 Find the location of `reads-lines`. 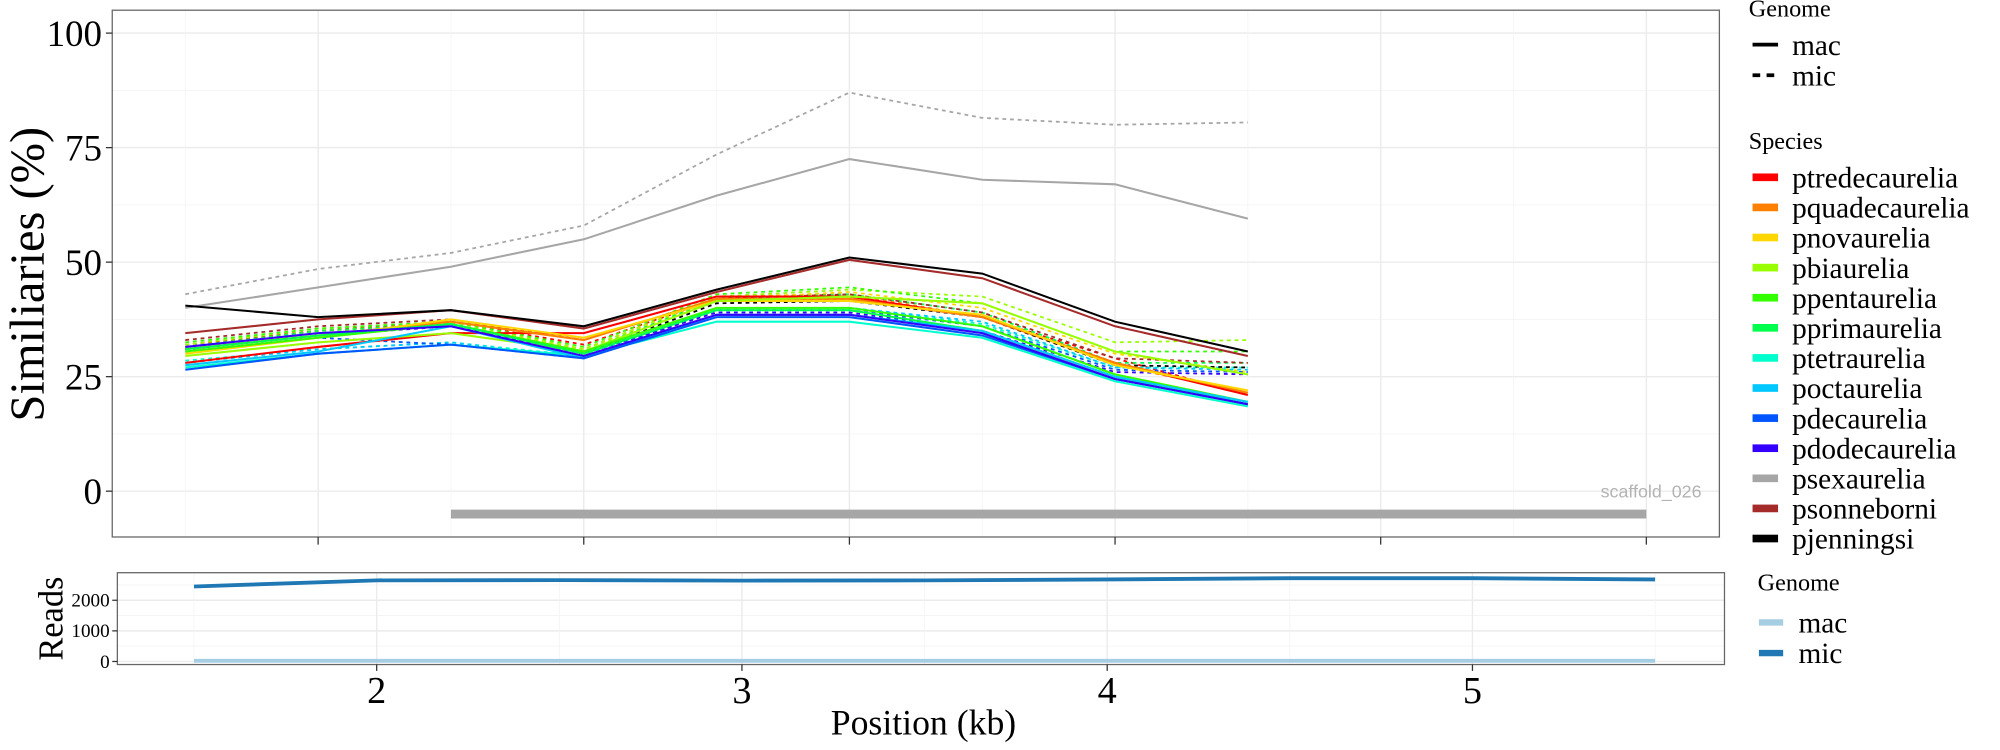

reads-lines is located at coordinates (924, 619).